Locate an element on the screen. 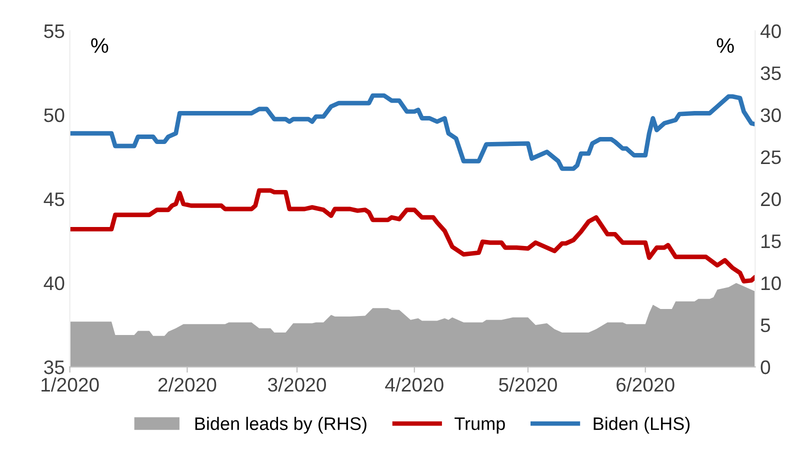 The image size is (812, 461). y2-tick-label: 25 is located at coordinates (771, 157).